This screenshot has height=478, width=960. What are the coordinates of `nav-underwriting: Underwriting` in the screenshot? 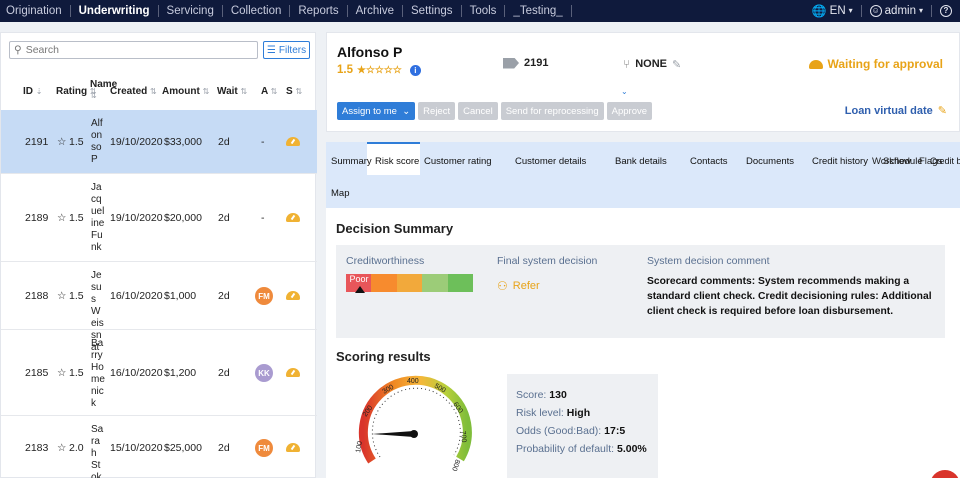 It's located at (115, 11).